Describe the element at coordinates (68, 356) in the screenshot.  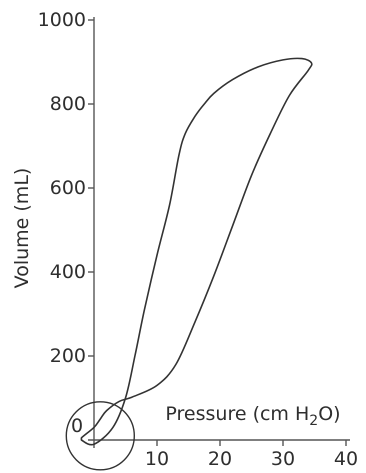
I see `y-tick-label: 200` at that location.